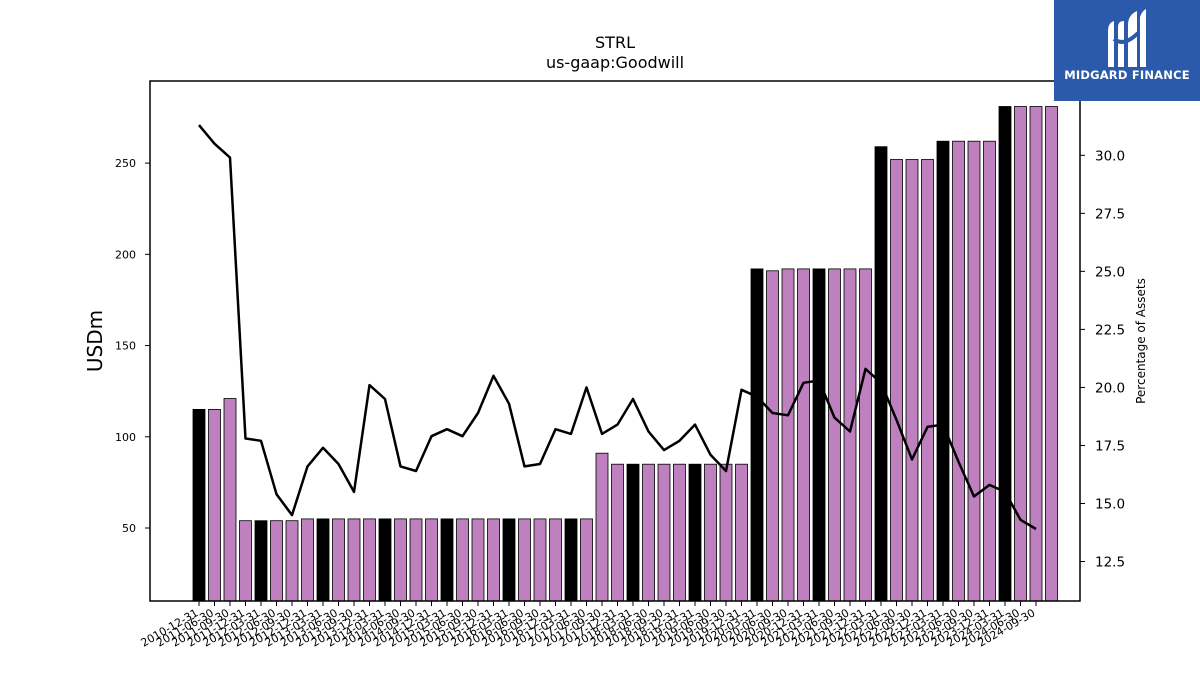 Image resolution: width=1200 pixels, height=675 pixels. I want to click on y2-tick-label: 15.0, so click(1110, 505).